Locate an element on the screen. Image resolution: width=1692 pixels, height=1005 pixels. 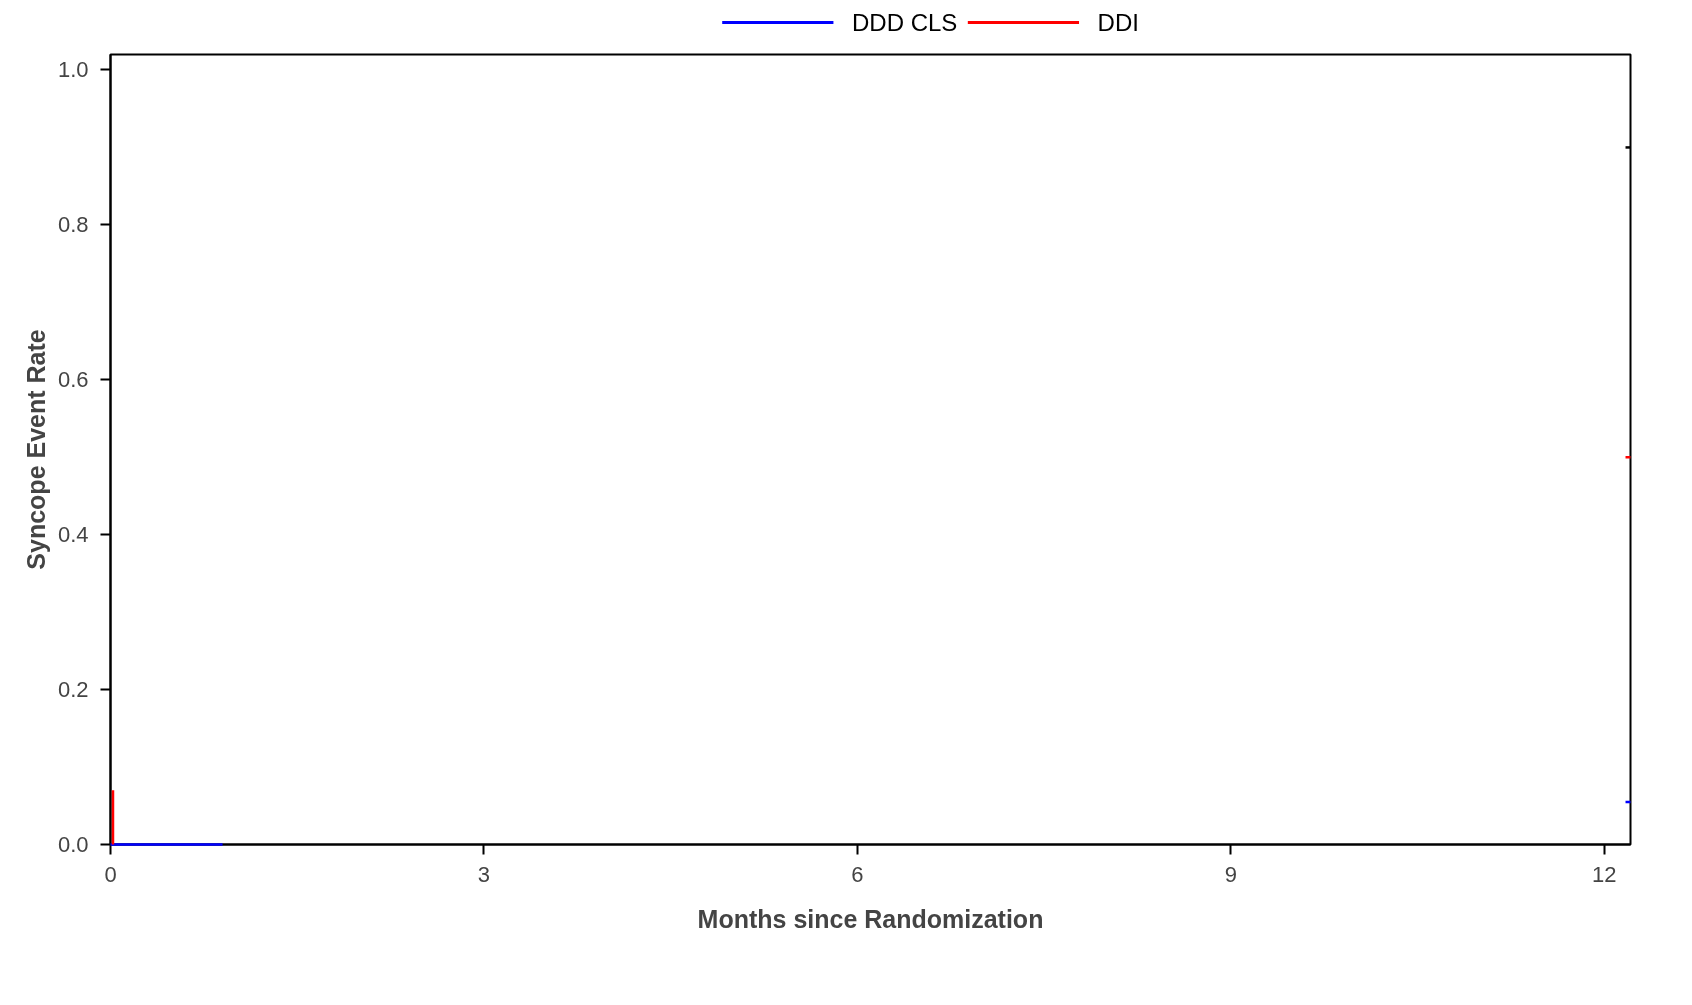
y-tick-label: 0.2 is located at coordinates (73, 690).